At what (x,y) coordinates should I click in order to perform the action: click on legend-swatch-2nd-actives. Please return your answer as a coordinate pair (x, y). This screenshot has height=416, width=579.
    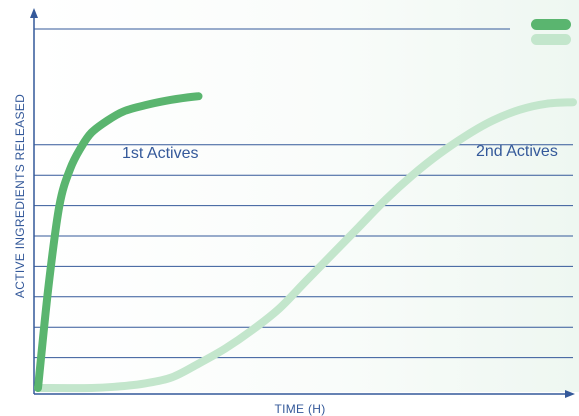
    Looking at the image, I should click on (551, 39).